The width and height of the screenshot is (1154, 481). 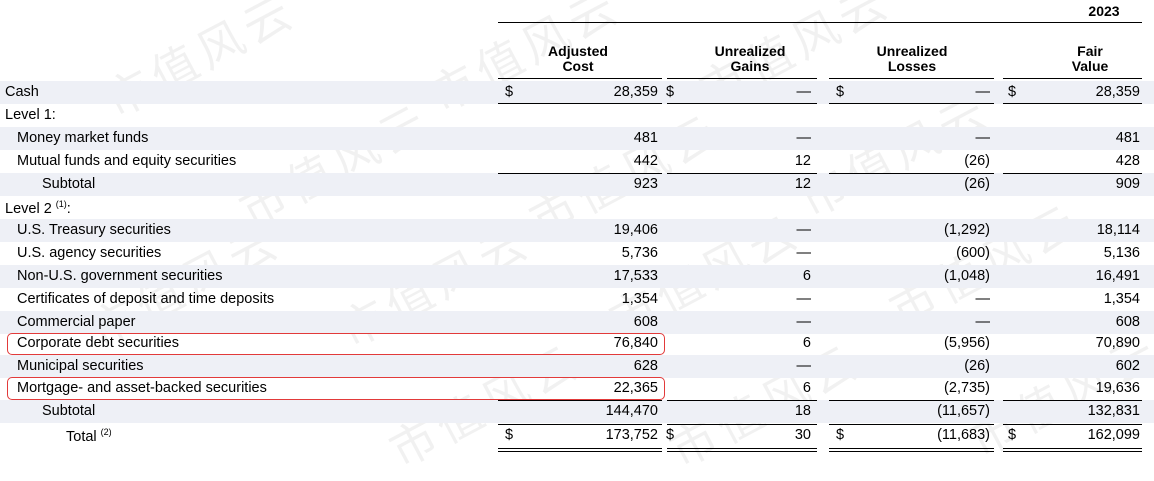 What do you see at coordinates (750, 66) in the screenshot?
I see `header-line: Gains` at bounding box center [750, 66].